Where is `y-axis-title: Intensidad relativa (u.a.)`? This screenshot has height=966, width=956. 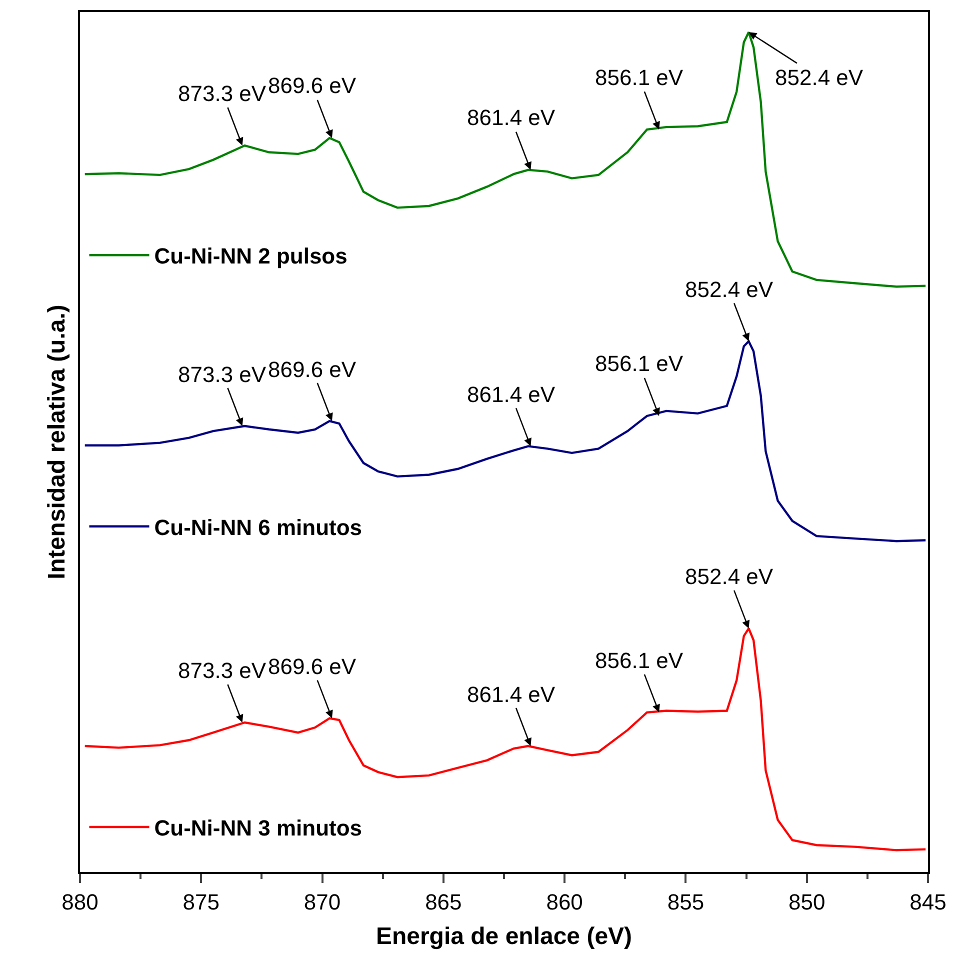 y-axis-title: Intensidad relativa (u.a.) is located at coordinates (57, 442).